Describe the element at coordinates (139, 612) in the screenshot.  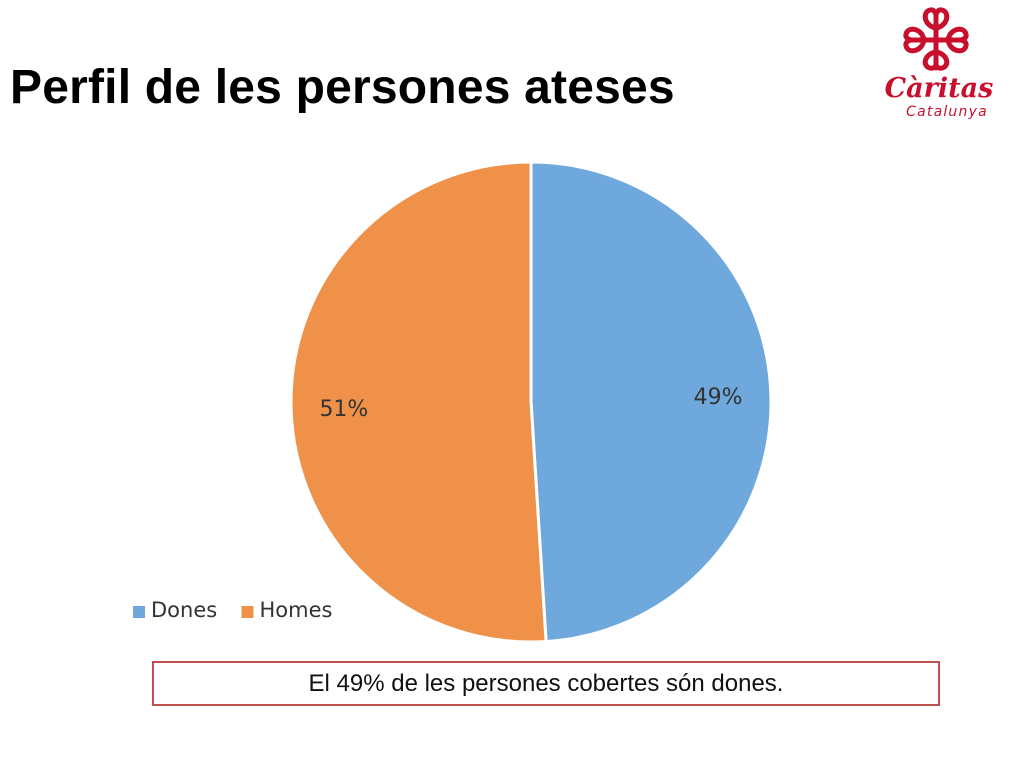
I see `legend-swatch-dones` at that location.